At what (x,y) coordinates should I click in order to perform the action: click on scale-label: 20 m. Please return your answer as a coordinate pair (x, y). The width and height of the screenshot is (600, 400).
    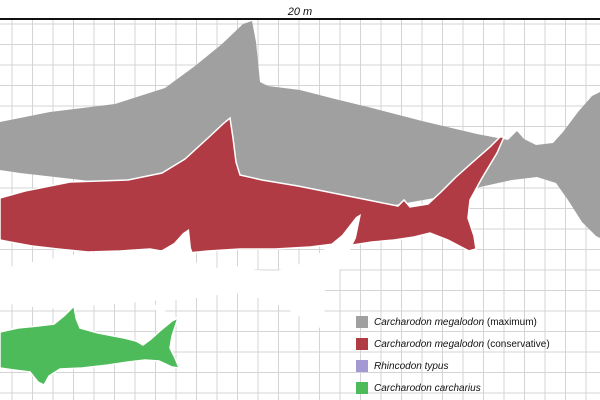
    Looking at the image, I should click on (300, 12).